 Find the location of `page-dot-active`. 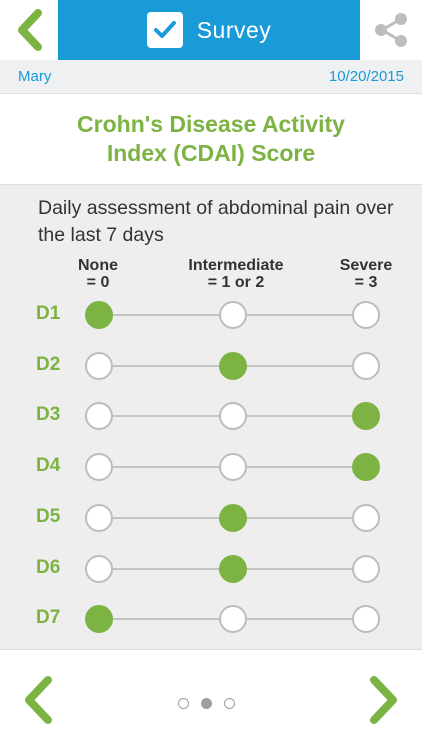

page-dot-active is located at coordinates (206, 703).